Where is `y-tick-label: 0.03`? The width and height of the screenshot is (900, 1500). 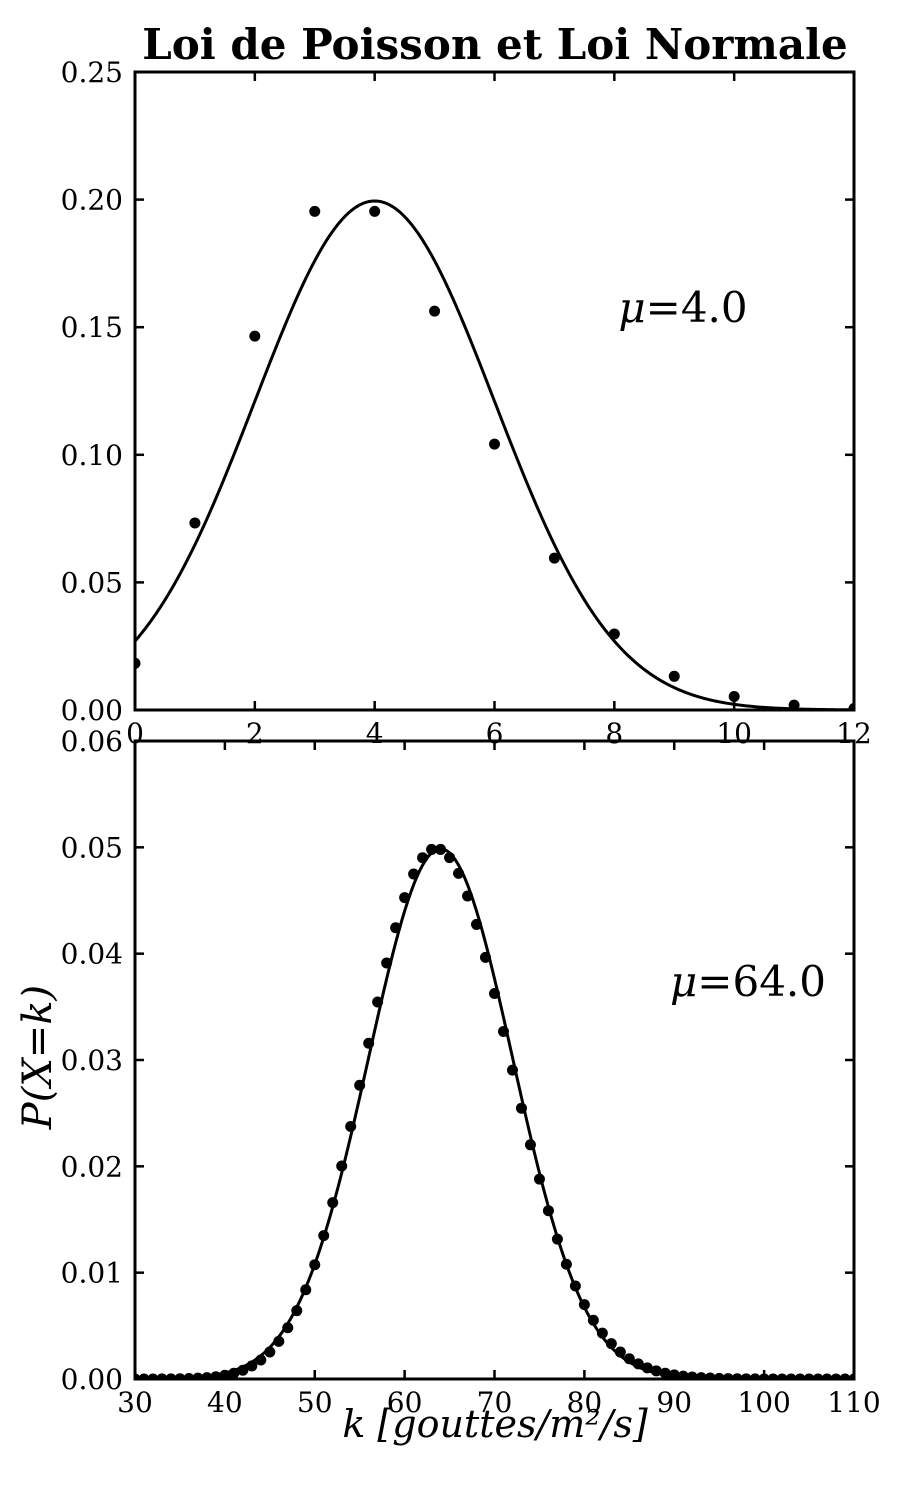 y-tick-label: 0.03 is located at coordinates (92, 1060).